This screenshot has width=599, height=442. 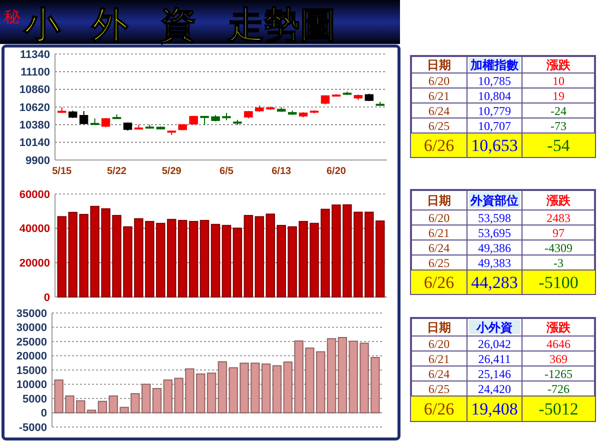 What do you see at coordinates (31, 314) in the screenshot?
I see `y-tick-label: 35000` at bounding box center [31, 314].